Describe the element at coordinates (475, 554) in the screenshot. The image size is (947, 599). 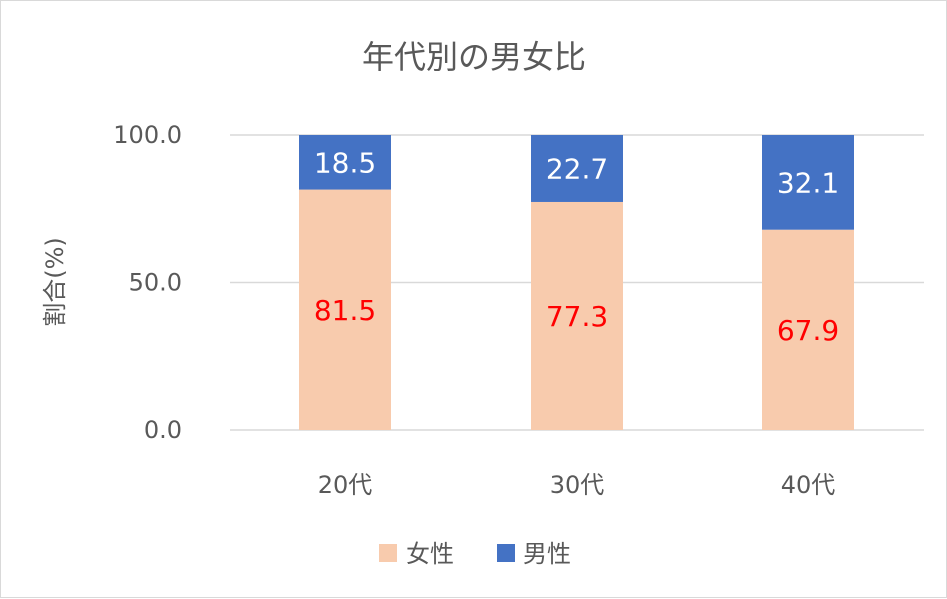
I see `legend: 女性 男性` at that location.